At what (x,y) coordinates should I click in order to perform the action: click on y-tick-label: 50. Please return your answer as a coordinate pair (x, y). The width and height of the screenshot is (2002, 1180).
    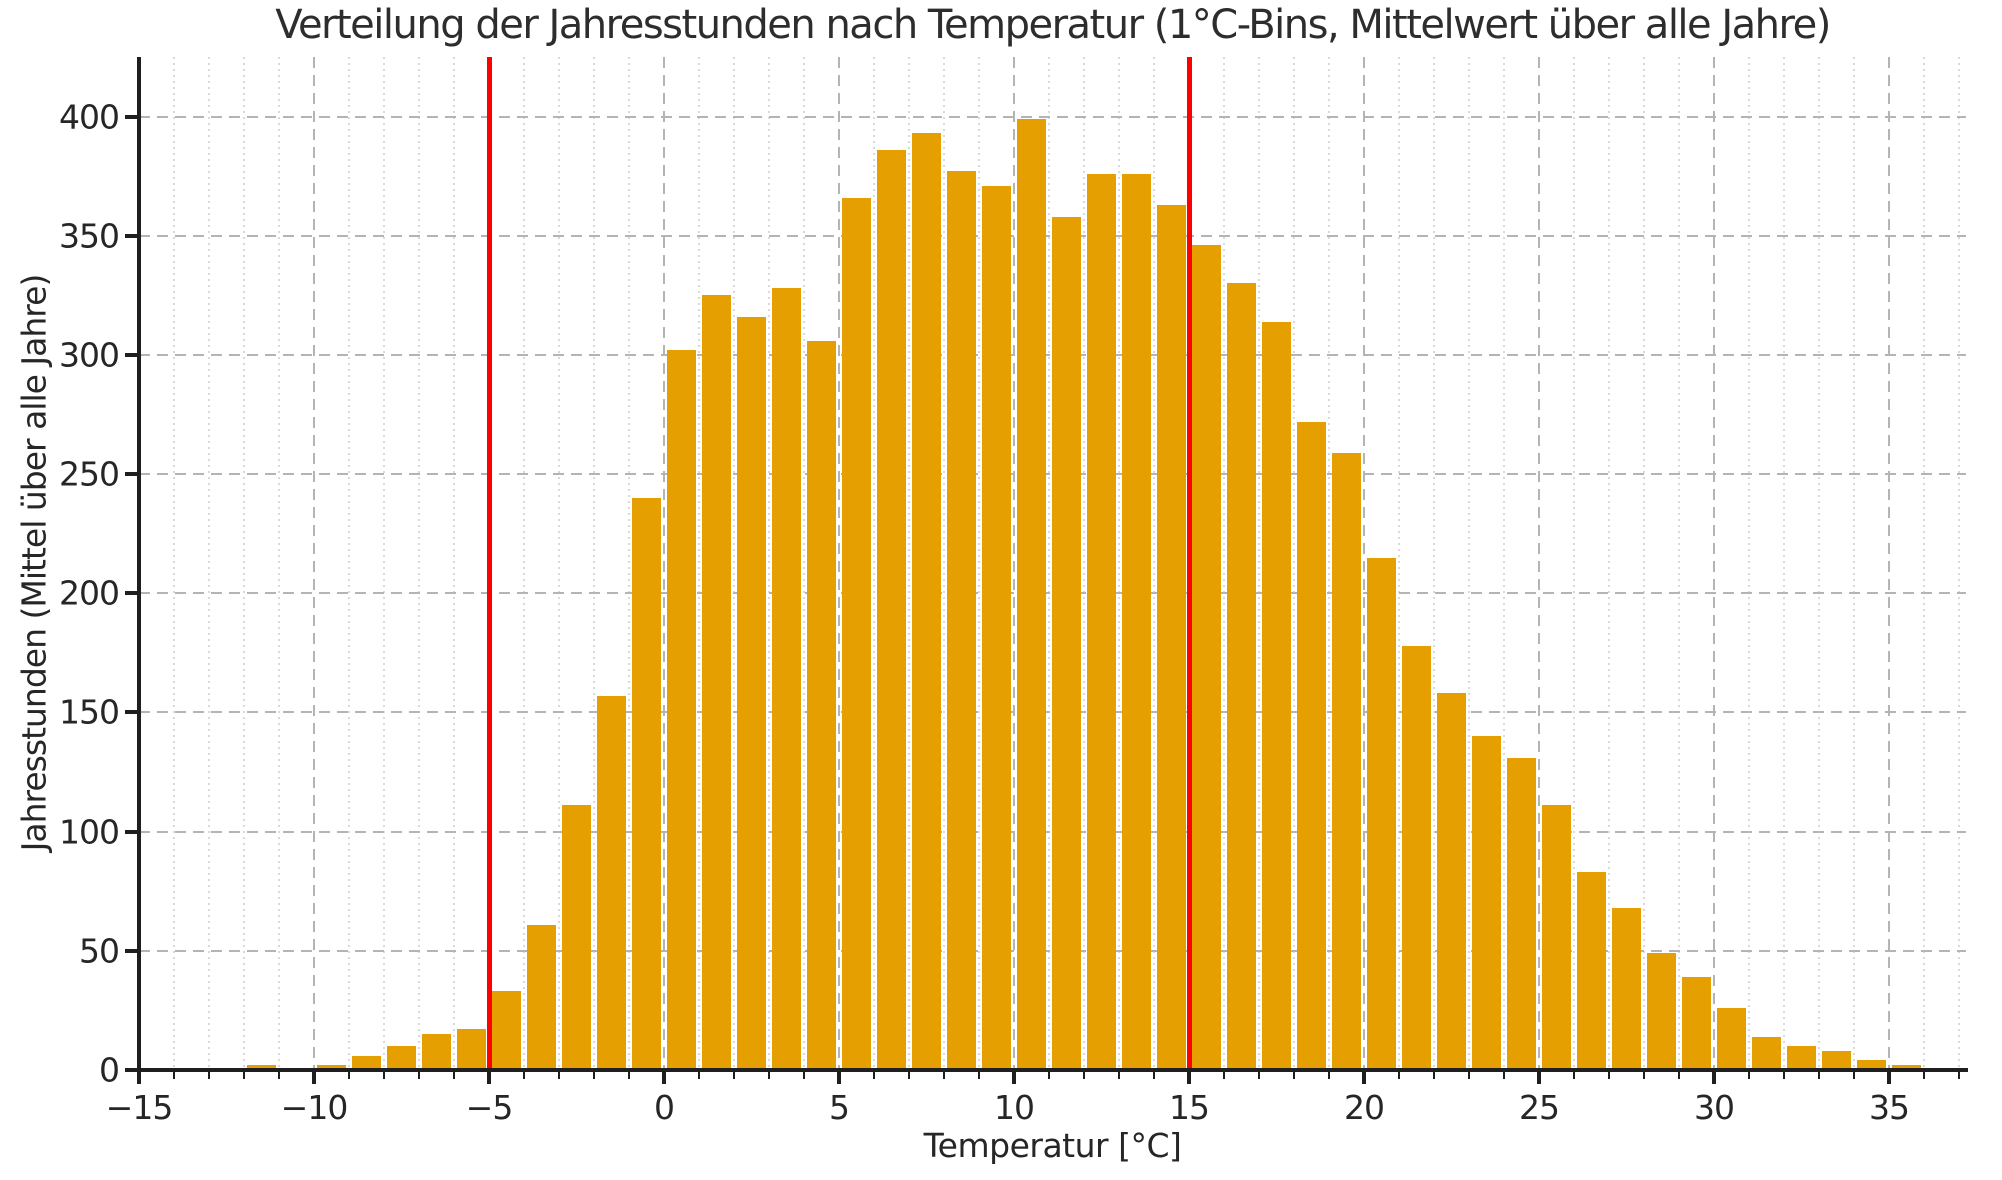
    Looking at the image, I should click on (99, 951).